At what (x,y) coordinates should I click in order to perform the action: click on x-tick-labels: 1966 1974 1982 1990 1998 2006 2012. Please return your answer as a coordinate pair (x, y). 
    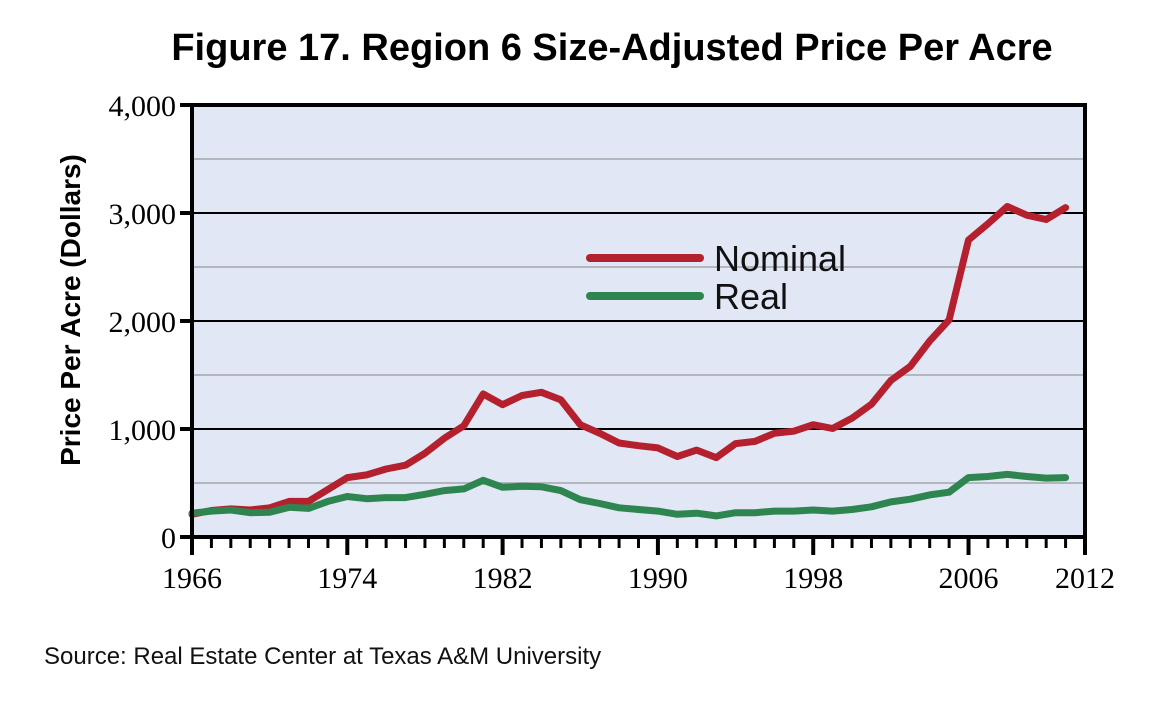
    Looking at the image, I should click on (638, 578).